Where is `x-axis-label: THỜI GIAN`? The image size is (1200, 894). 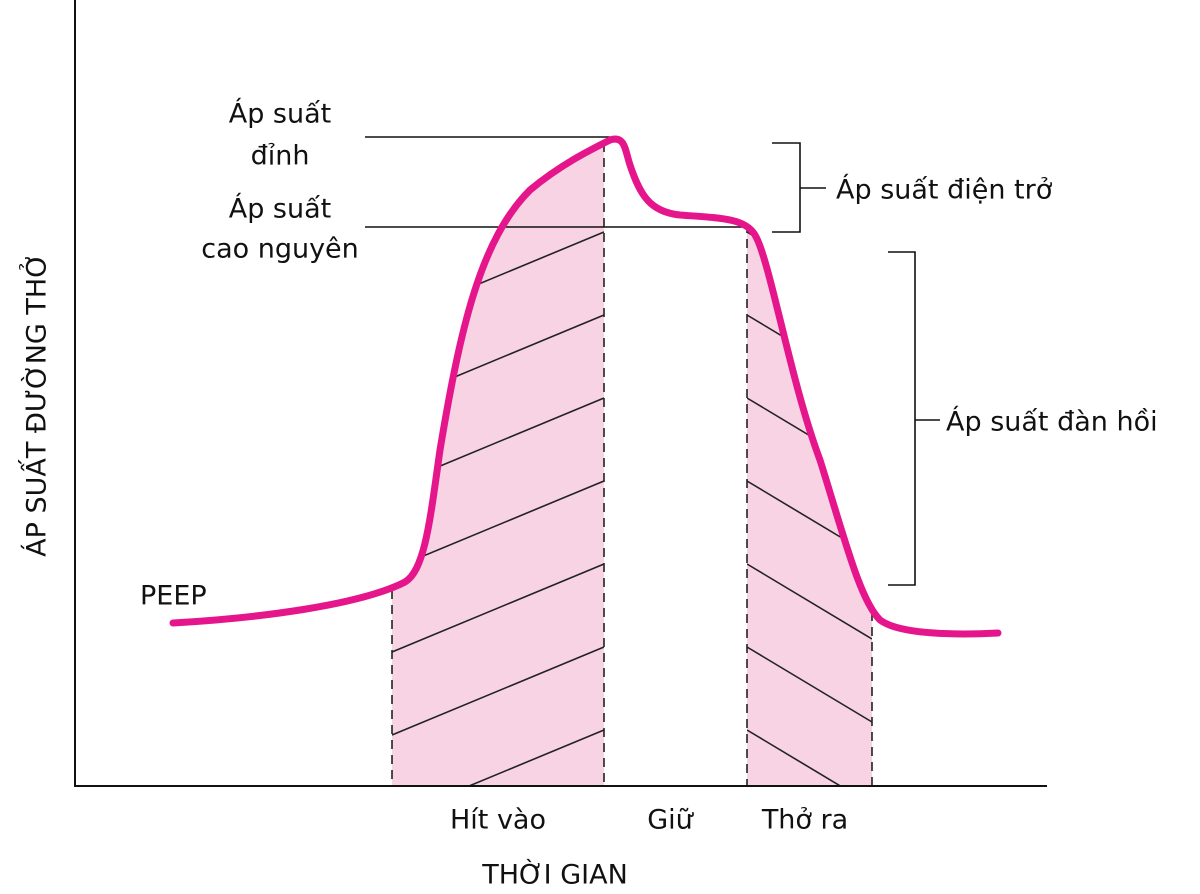 x-axis-label: THỜI GIAN is located at coordinates (554, 875).